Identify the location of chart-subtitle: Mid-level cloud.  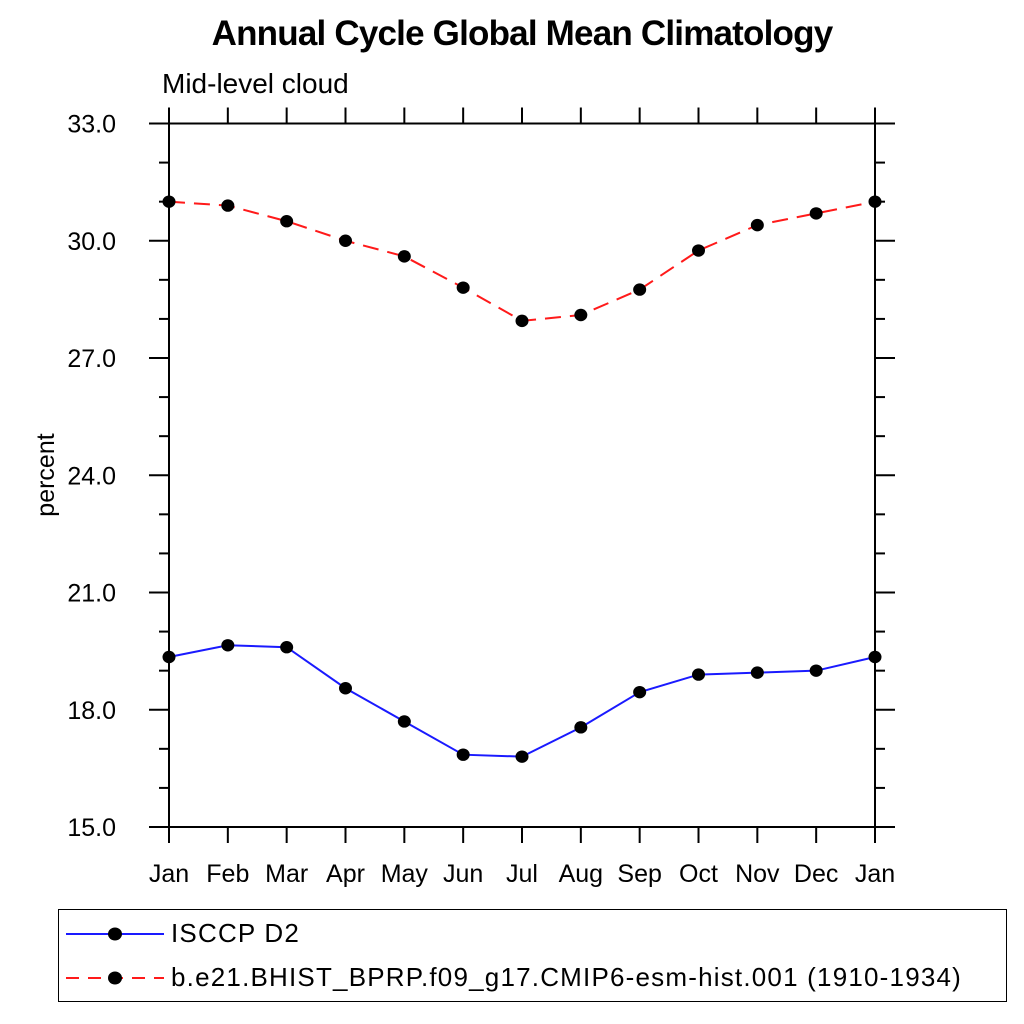
(255, 83).